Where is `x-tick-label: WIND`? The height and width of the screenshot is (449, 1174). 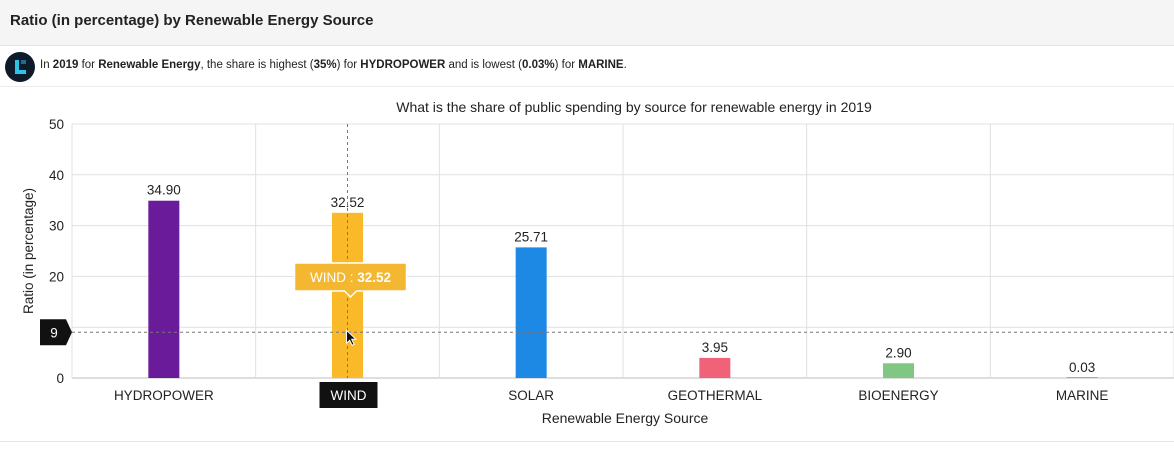 x-tick-label: WIND is located at coordinates (349, 395).